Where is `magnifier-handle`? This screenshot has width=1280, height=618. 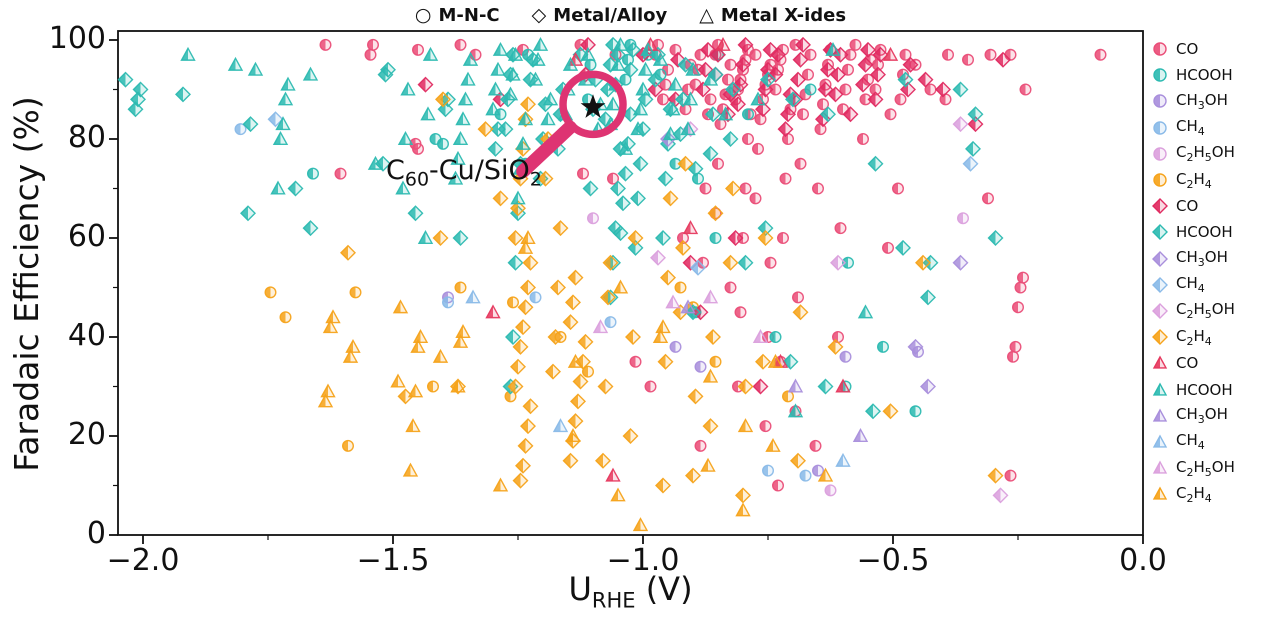 magnifier-handle is located at coordinates (546, 149).